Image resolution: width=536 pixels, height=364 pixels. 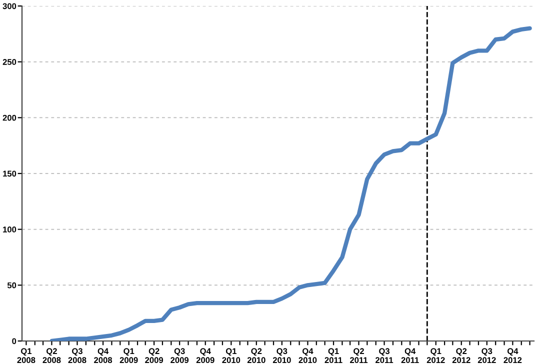 I want to click on x-tick-label: Q1 2011, so click(x=333, y=356).